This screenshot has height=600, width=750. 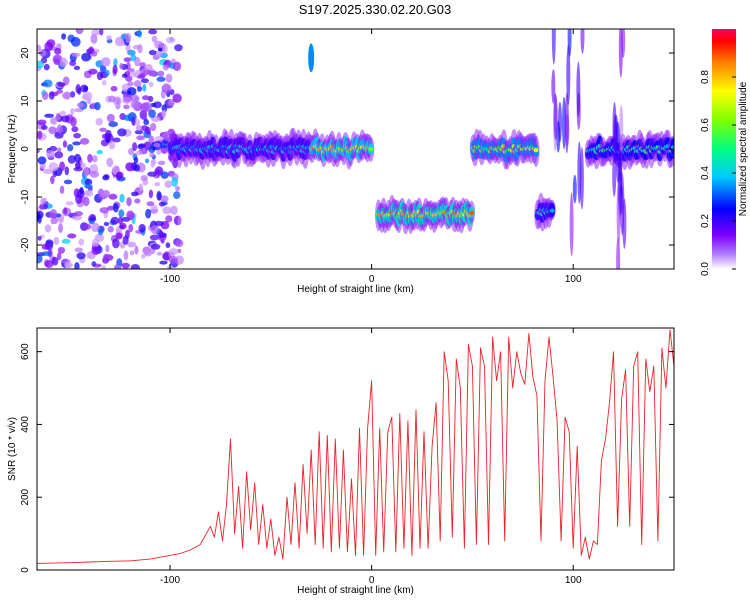 I want to click on y-tick-label: 0, so click(x=25, y=149).